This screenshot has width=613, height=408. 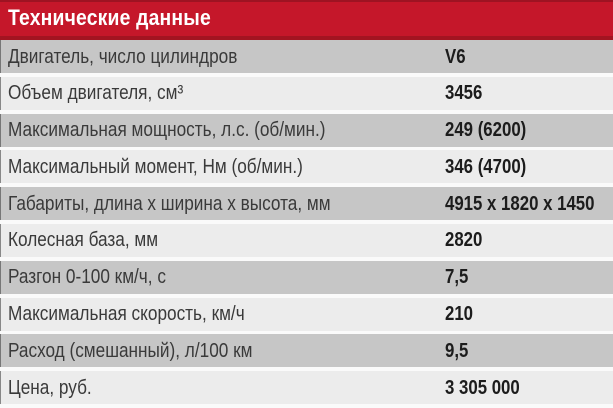 I want to click on spec-value: 7,5, so click(x=457, y=277).